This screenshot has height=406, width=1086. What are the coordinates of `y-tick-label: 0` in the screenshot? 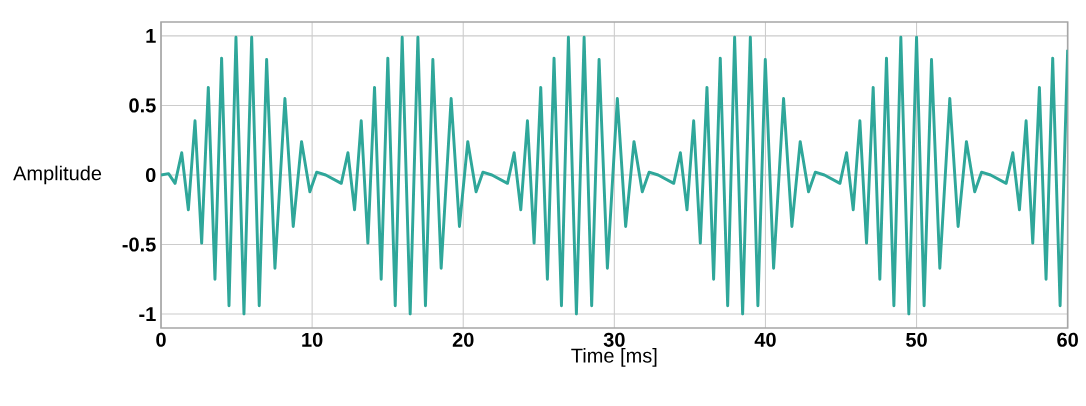 It's located at (150, 175).